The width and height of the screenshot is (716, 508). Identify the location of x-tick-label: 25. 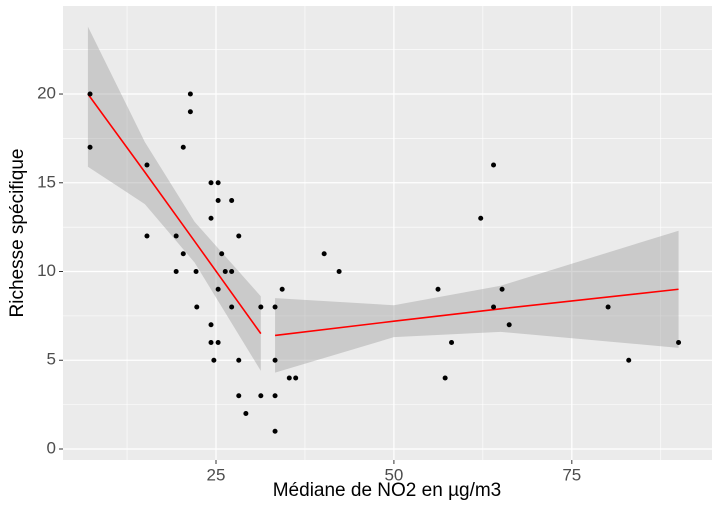
(216, 474).